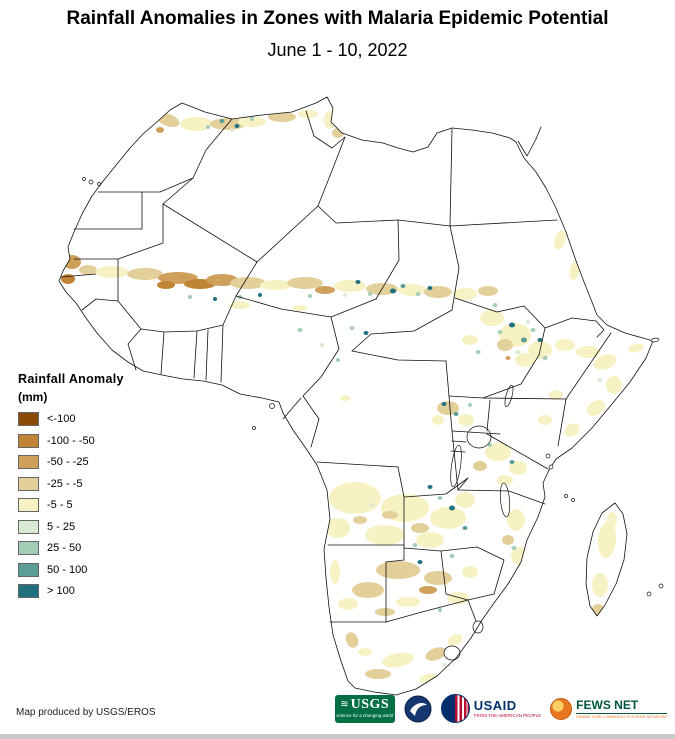  I want to click on usaid-emblem-icon, so click(455, 708).